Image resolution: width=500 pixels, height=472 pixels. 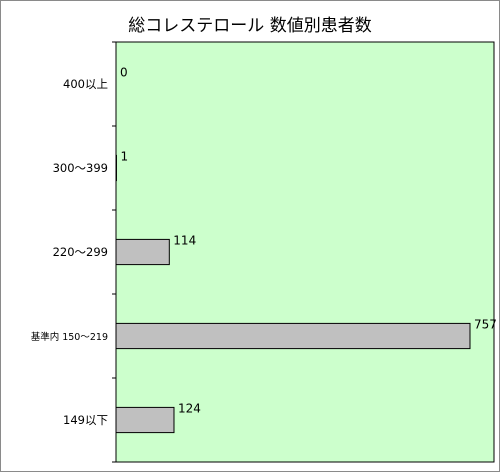 What do you see at coordinates (80, 252) in the screenshot?
I see `category-label: 220～299` at bounding box center [80, 252].